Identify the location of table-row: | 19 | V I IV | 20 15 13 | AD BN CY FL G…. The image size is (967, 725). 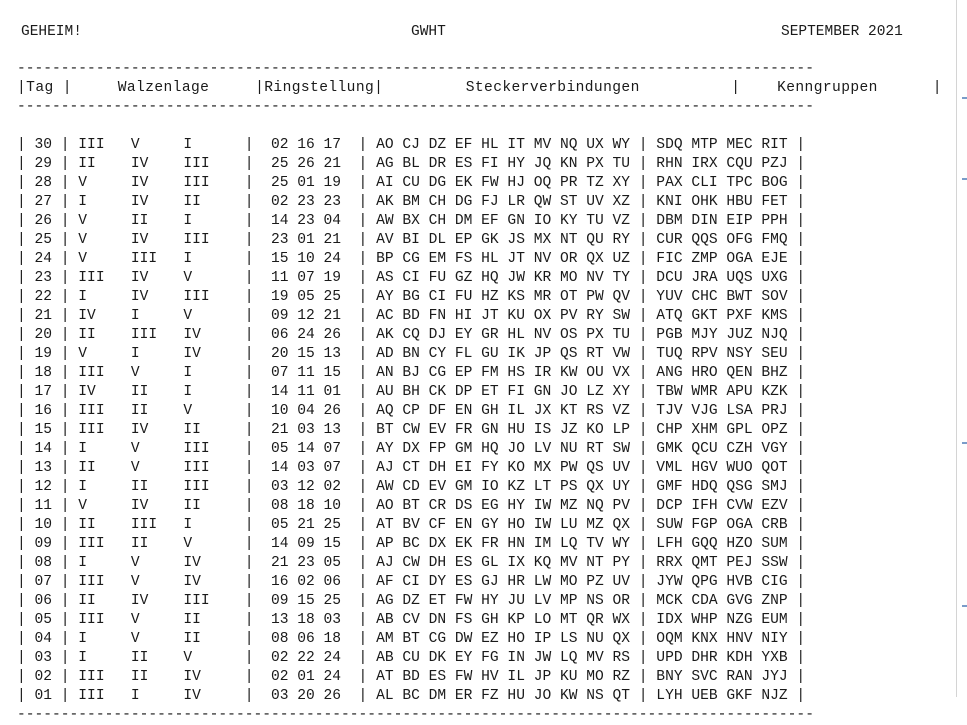
(411, 354).